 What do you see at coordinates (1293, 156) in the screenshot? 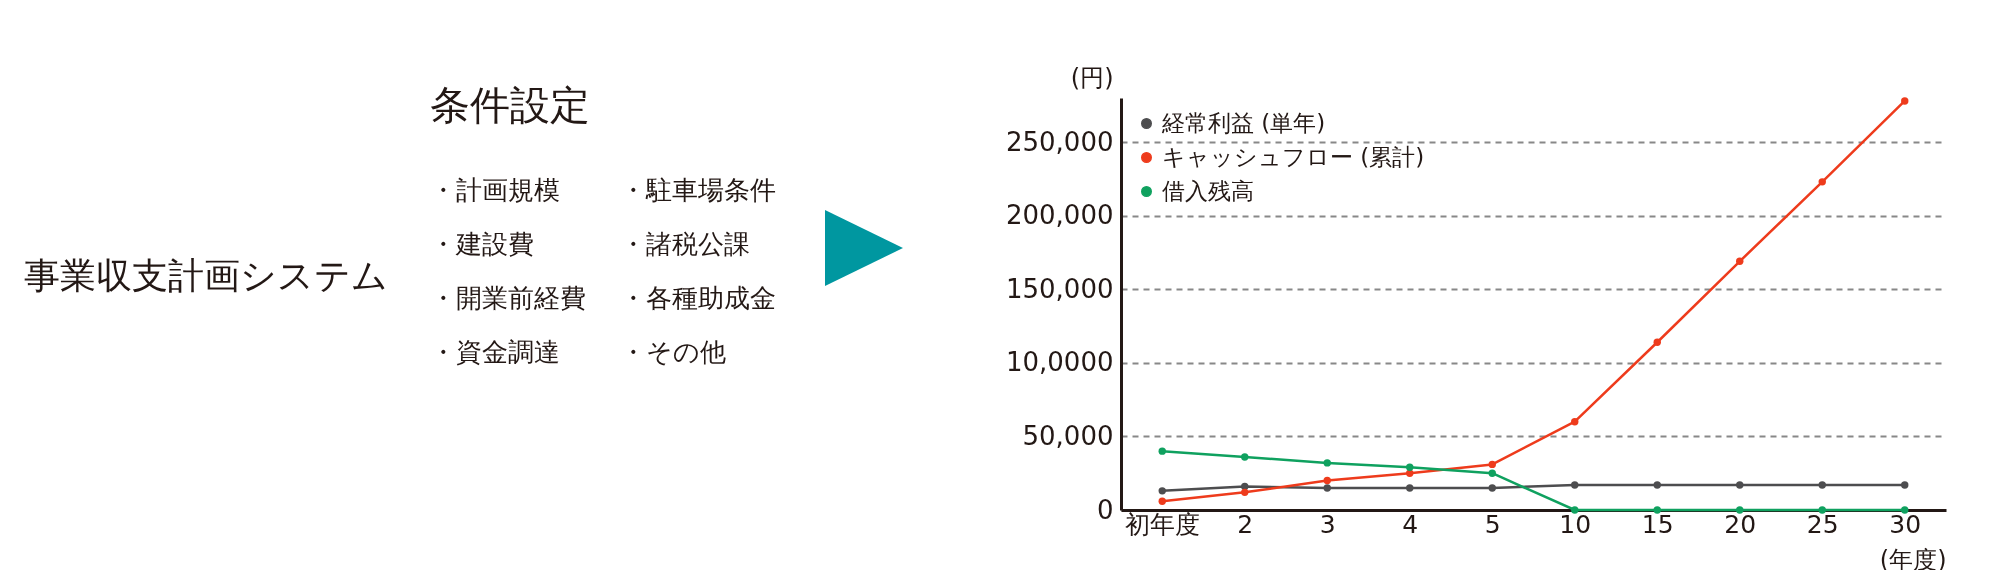
I see `legend-label: キャッシュフロー (累計)` at bounding box center [1293, 156].